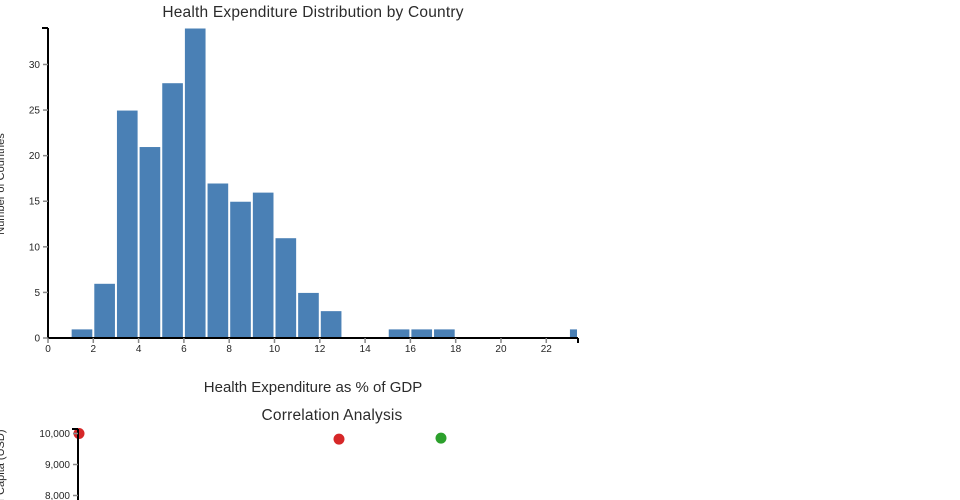  I want to click on x-tick-label: 22, so click(547, 349).